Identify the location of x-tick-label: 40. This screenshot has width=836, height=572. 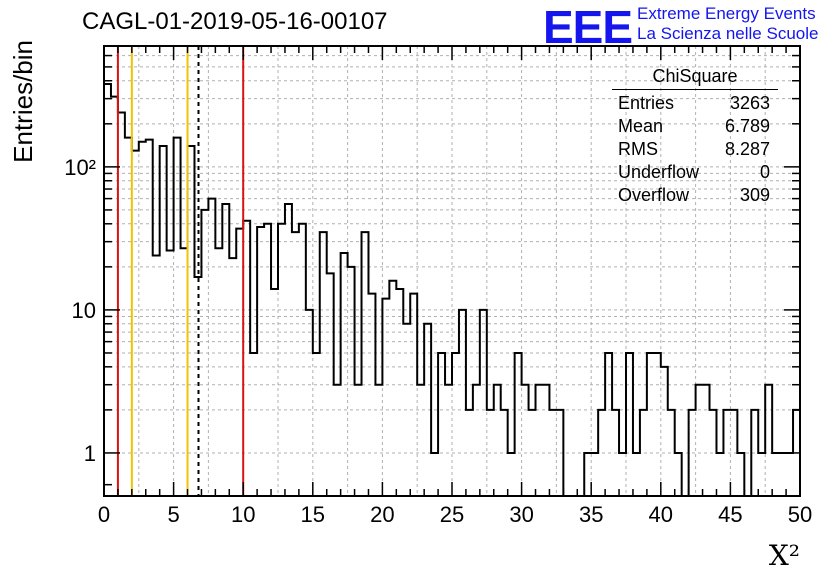
(661, 514).